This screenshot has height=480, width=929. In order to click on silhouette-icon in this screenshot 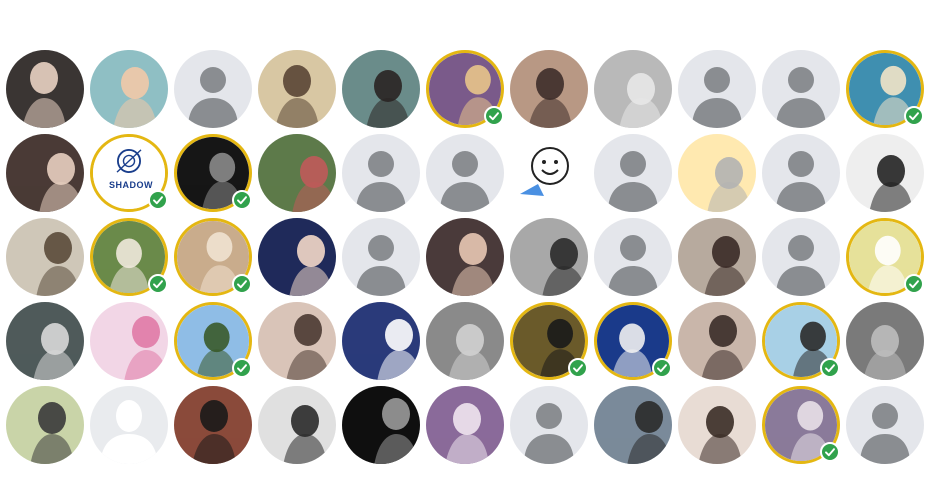, I will do `click(129, 425)`.